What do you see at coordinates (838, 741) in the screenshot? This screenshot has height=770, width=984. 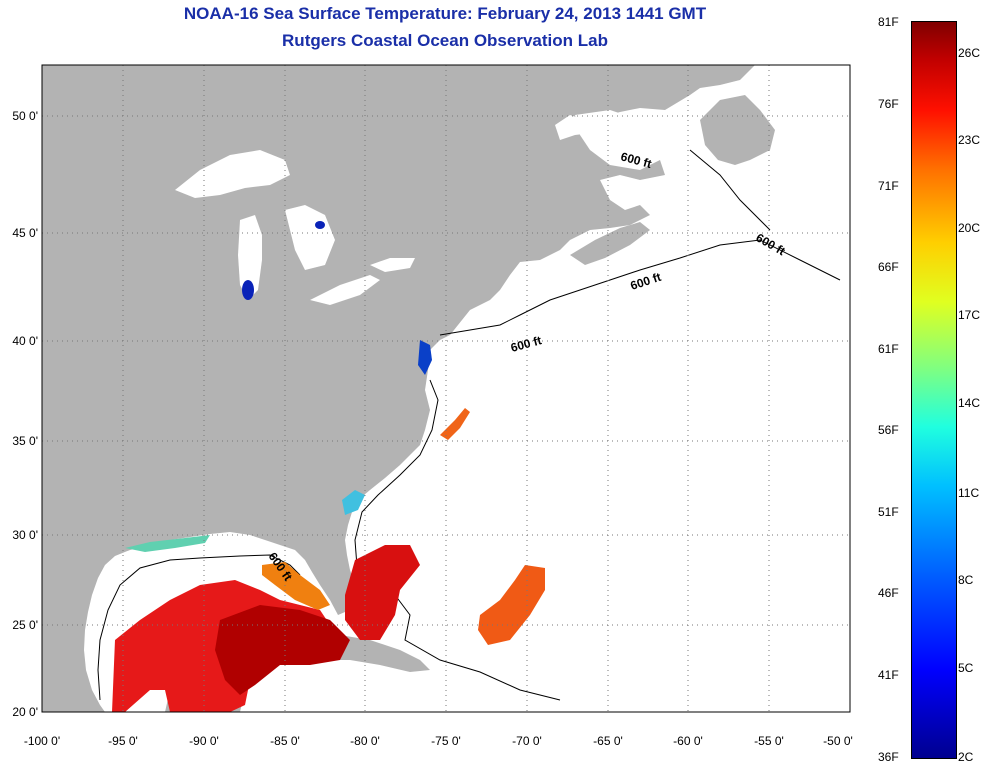 I see `lon-tick: -50 0'` at bounding box center [838, 741].